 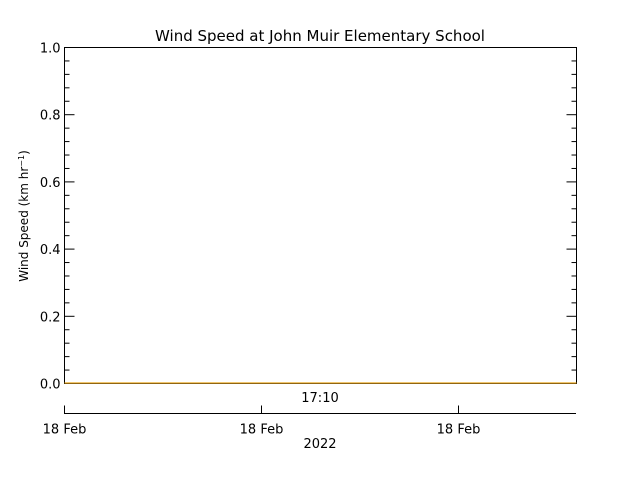 What do you see at coordinates (24, 152) in the screenshot?
I see `y-axis-label-close: )` at bounding box center [24, 152].